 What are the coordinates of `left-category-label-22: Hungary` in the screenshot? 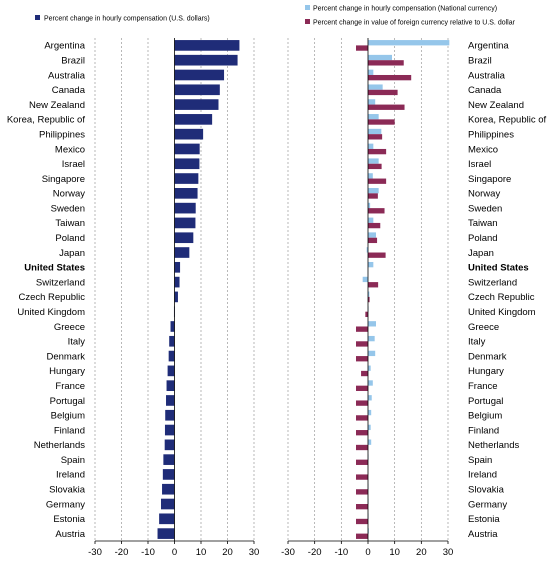 It's located at (67, 371).